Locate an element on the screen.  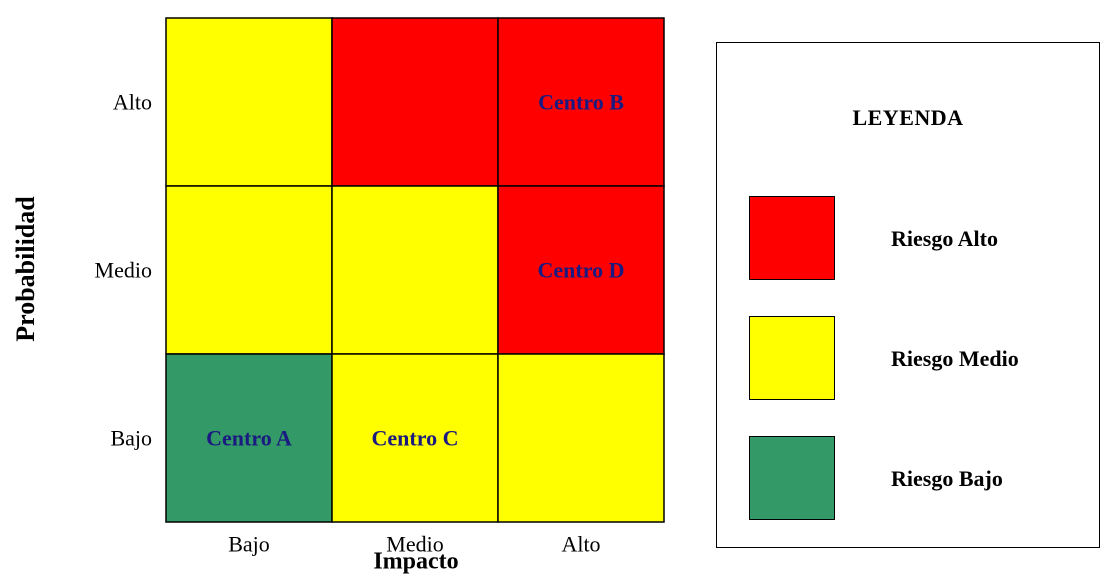
cell-label-centro-d: Centro D is located at coordinates (581, 270).